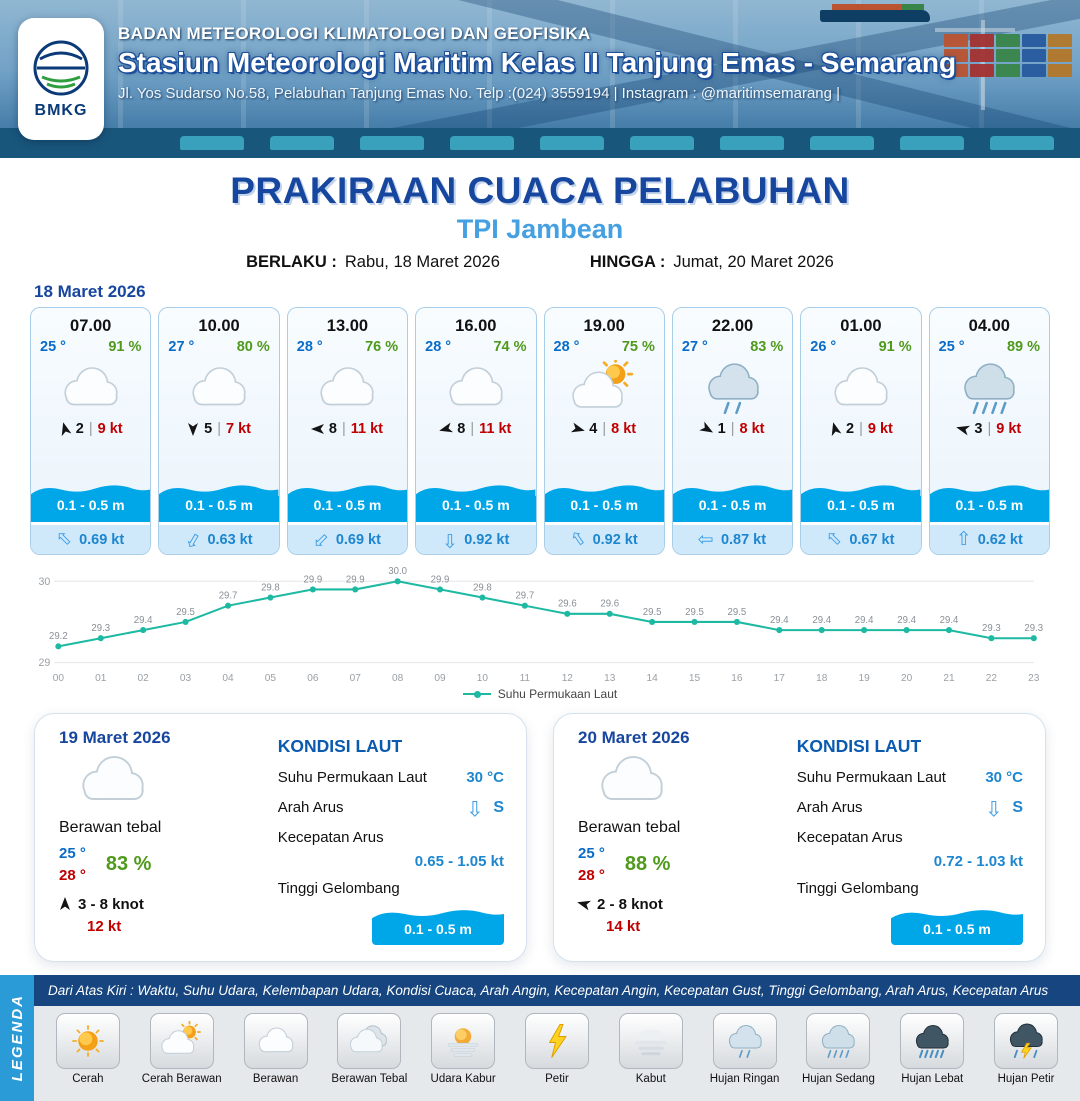 The width and height of the screenshot is (1080, 1101). Describe the element at coordinates (838, 1079) in the screenshot. I see `legend-label: Hujan Sedang` at that location.